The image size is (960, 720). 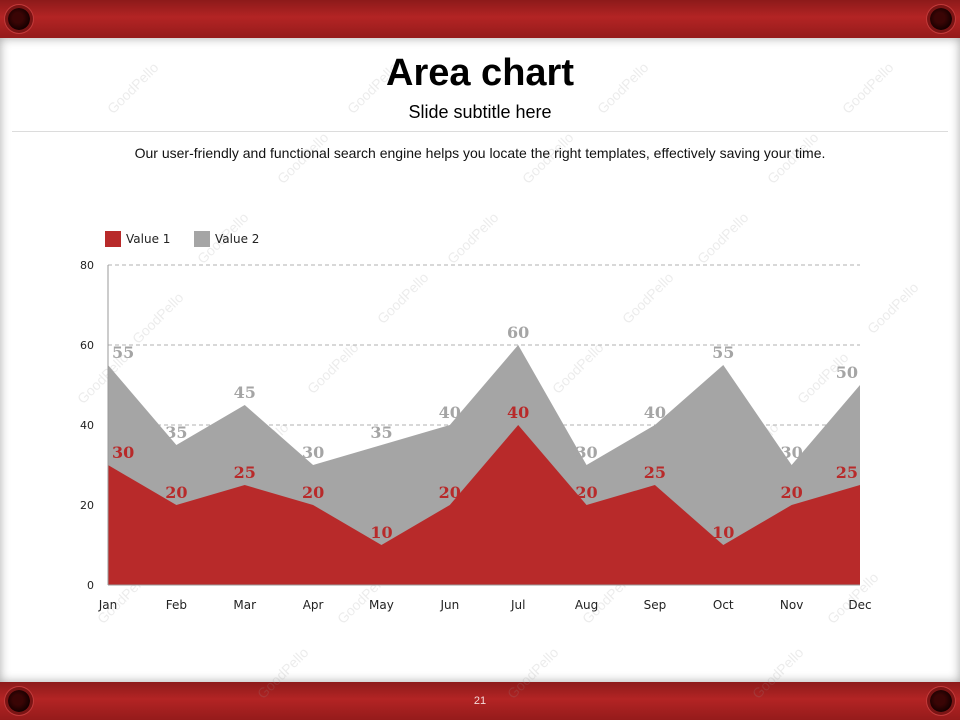 I want to click on rivet-top-right, so click(x=941, y=19).